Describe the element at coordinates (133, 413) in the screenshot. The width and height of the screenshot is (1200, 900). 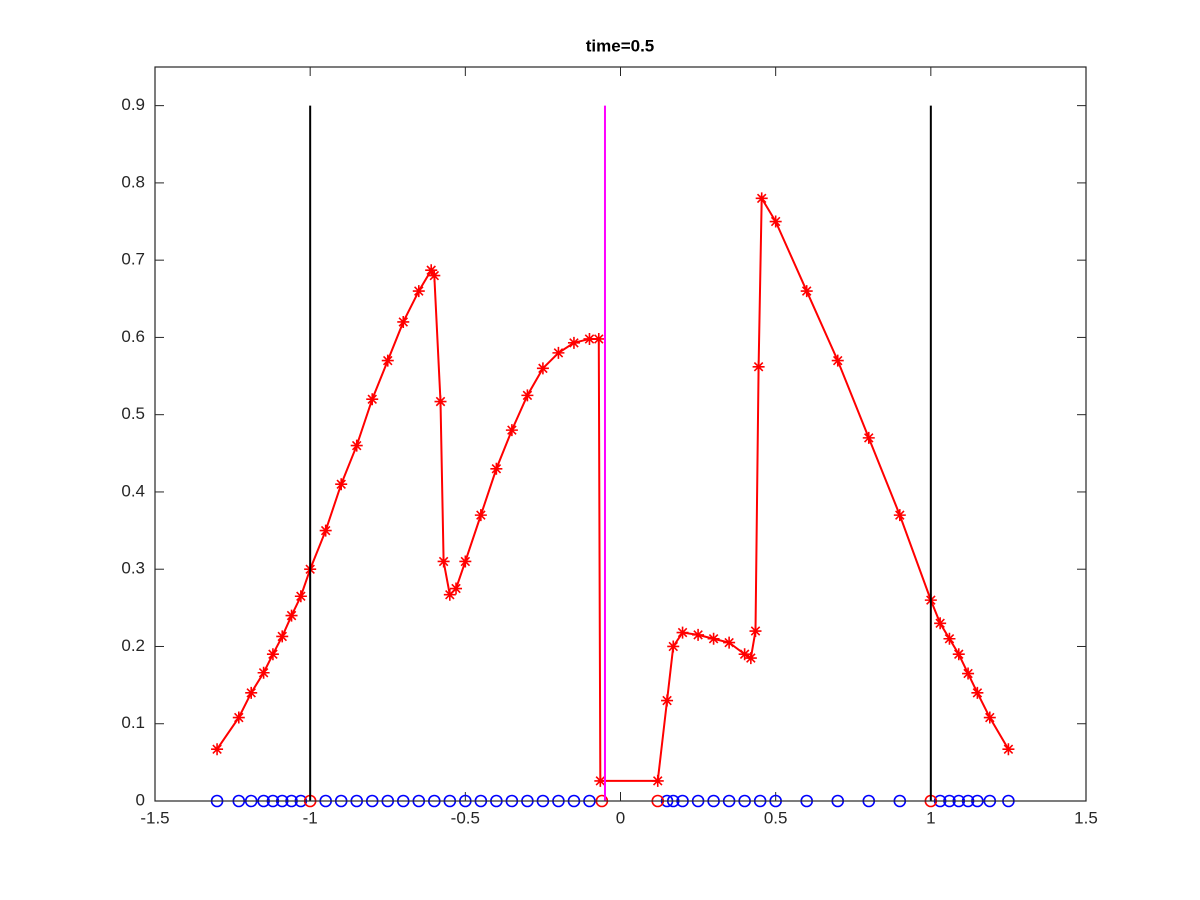
I see `y-tick-label: 0.5` at that location.